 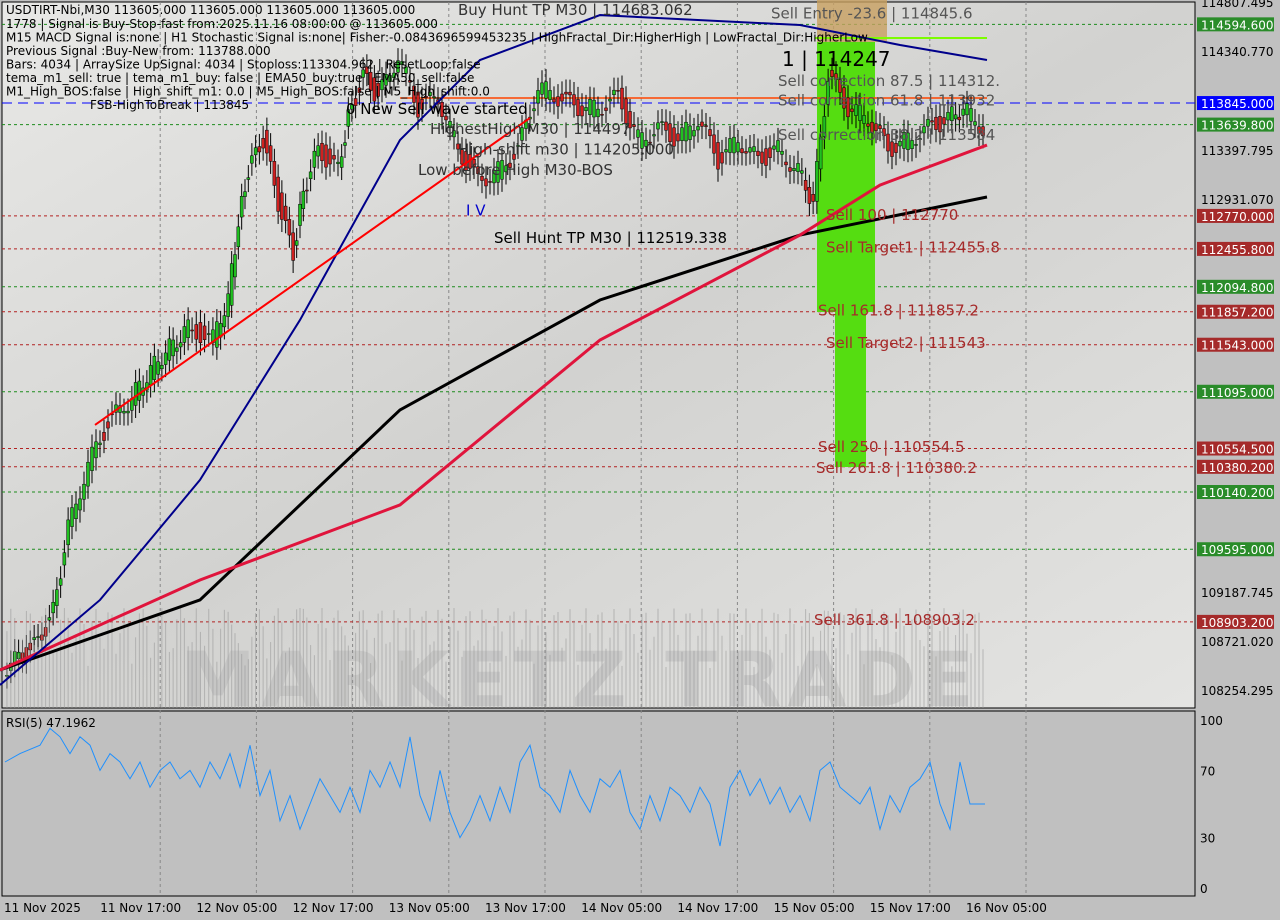 I want to click on x-tick-label: 12 Nov 17:00, so click(x=333, y=908).